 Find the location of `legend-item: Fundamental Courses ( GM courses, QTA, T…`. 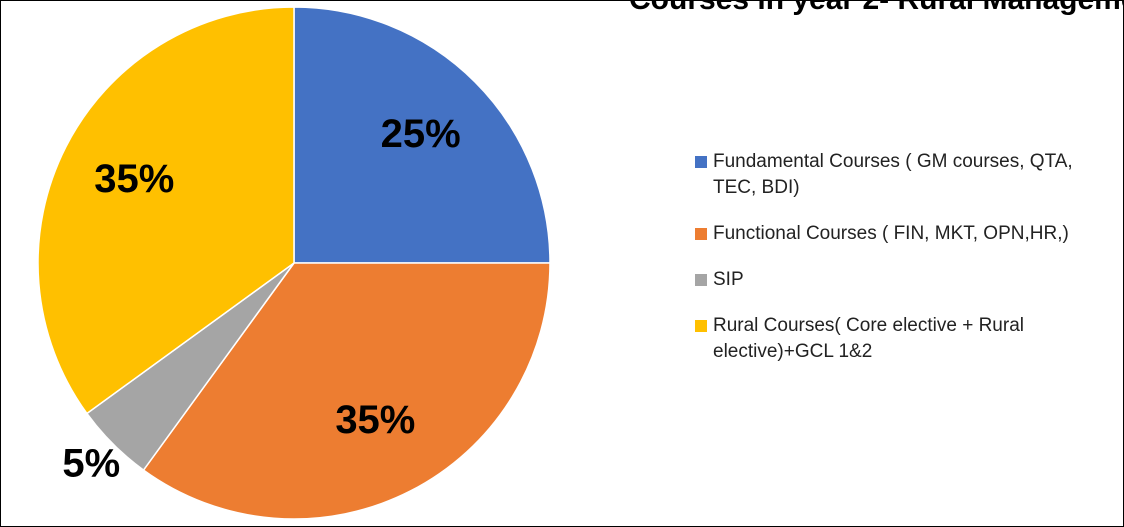

legend-item: Fundamental Courses ( GM courses, QTA, T… is located at coordinates (895, 175).